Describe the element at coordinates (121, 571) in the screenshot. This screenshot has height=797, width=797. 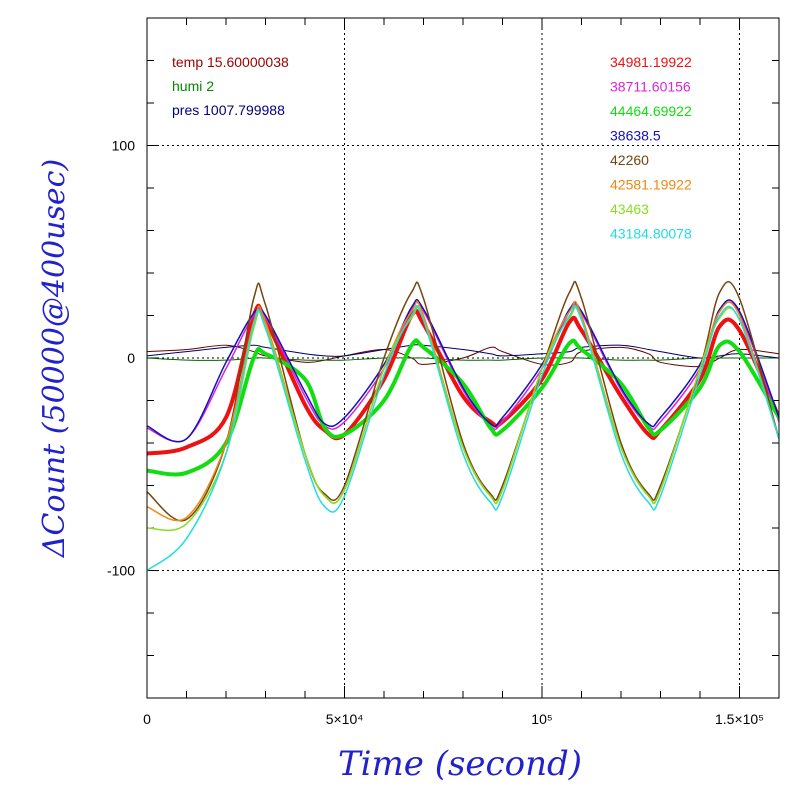
I see `y-tick-label: -100` at that location.